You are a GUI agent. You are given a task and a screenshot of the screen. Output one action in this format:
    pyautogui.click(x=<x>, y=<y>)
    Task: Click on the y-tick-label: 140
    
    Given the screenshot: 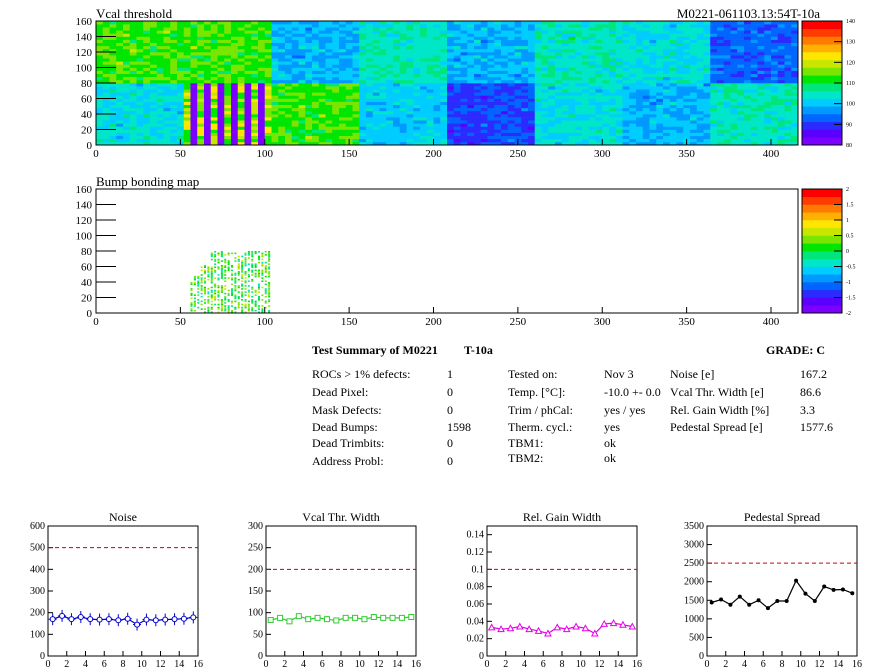 What is the action you would take?
    pyautogui.click(x=84, y=38)
    